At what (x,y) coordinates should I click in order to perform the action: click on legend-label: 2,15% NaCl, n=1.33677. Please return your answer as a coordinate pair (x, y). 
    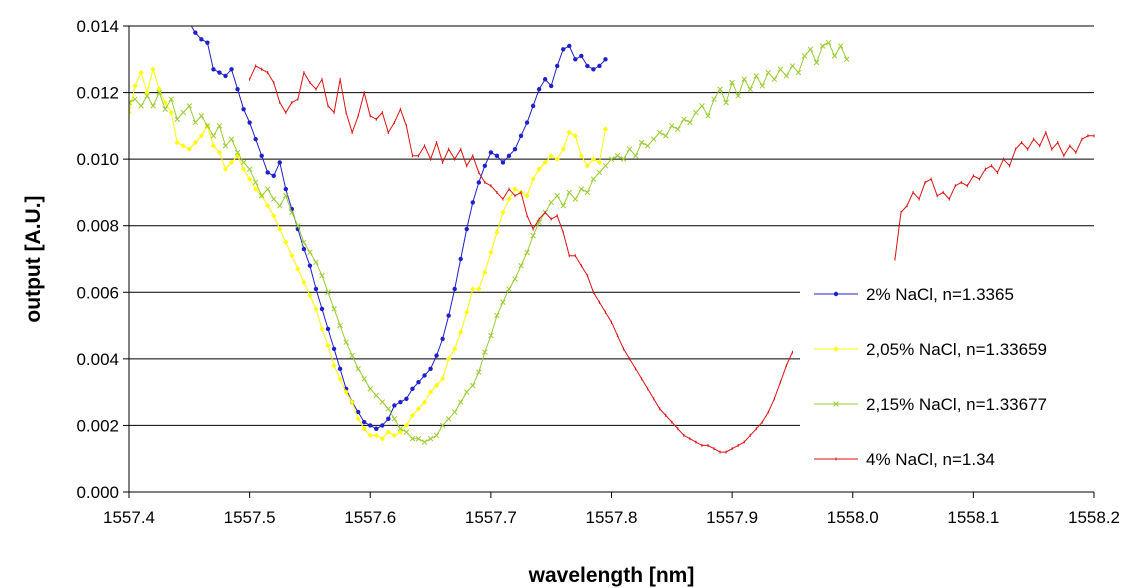
    Looking at the image, I should click on (956, 404).